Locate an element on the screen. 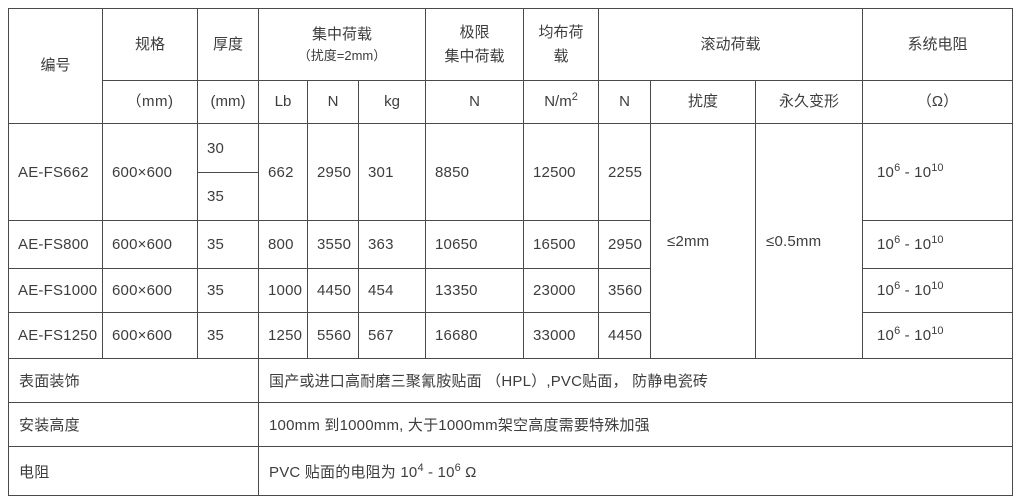  cell-ultimate-n: 16680 is located at coordinates (475, 335).